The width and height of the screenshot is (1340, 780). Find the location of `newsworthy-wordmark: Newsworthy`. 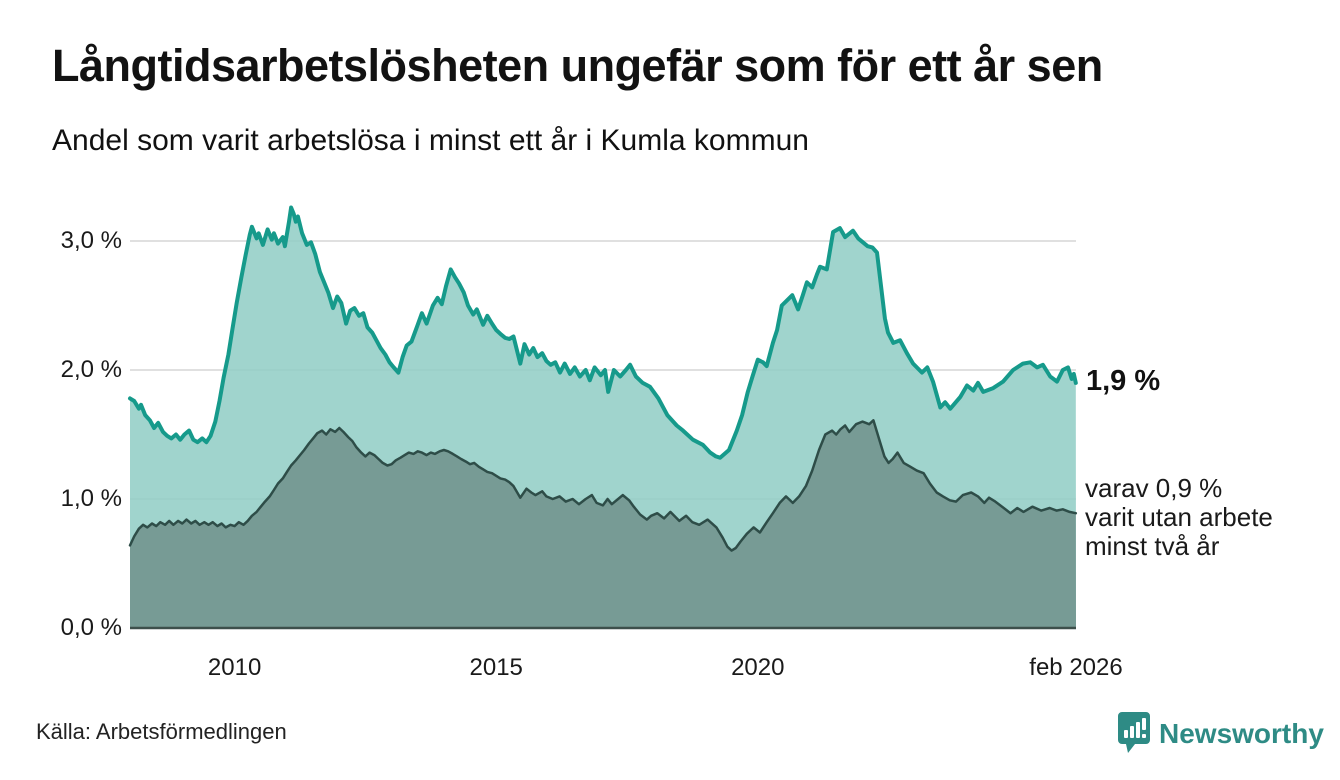

newsworthy-wordmark: Newsworthy is located at coordinates (1241, 733).